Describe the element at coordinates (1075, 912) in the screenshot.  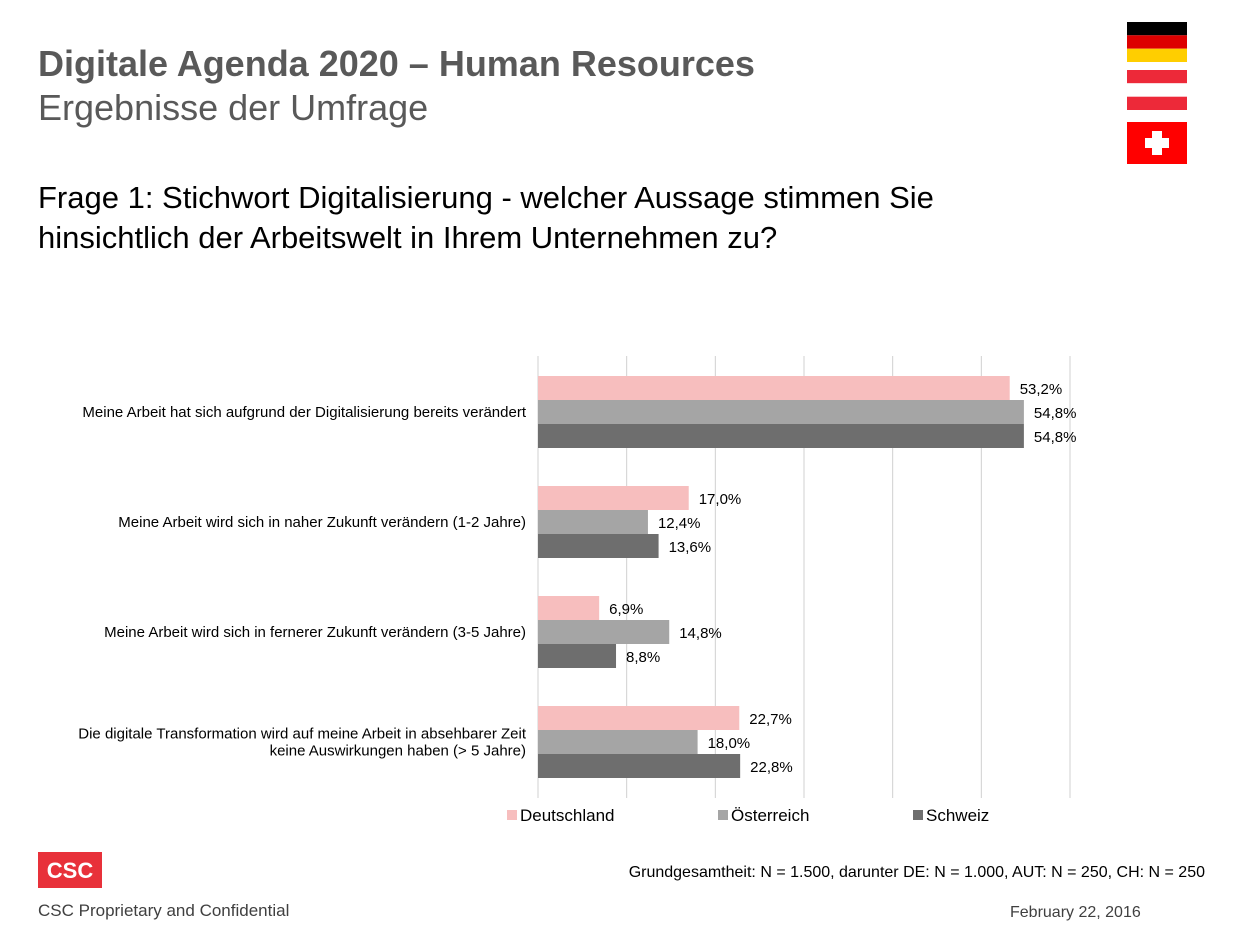
I see `document-date: February 22, 2016` at that location.